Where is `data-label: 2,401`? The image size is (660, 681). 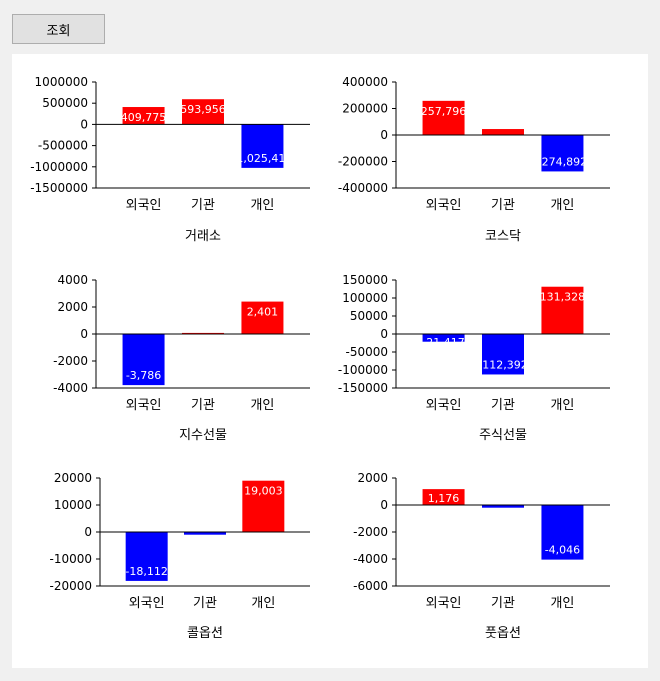 data-label: 2,401 is located at coordinates (263, 312).